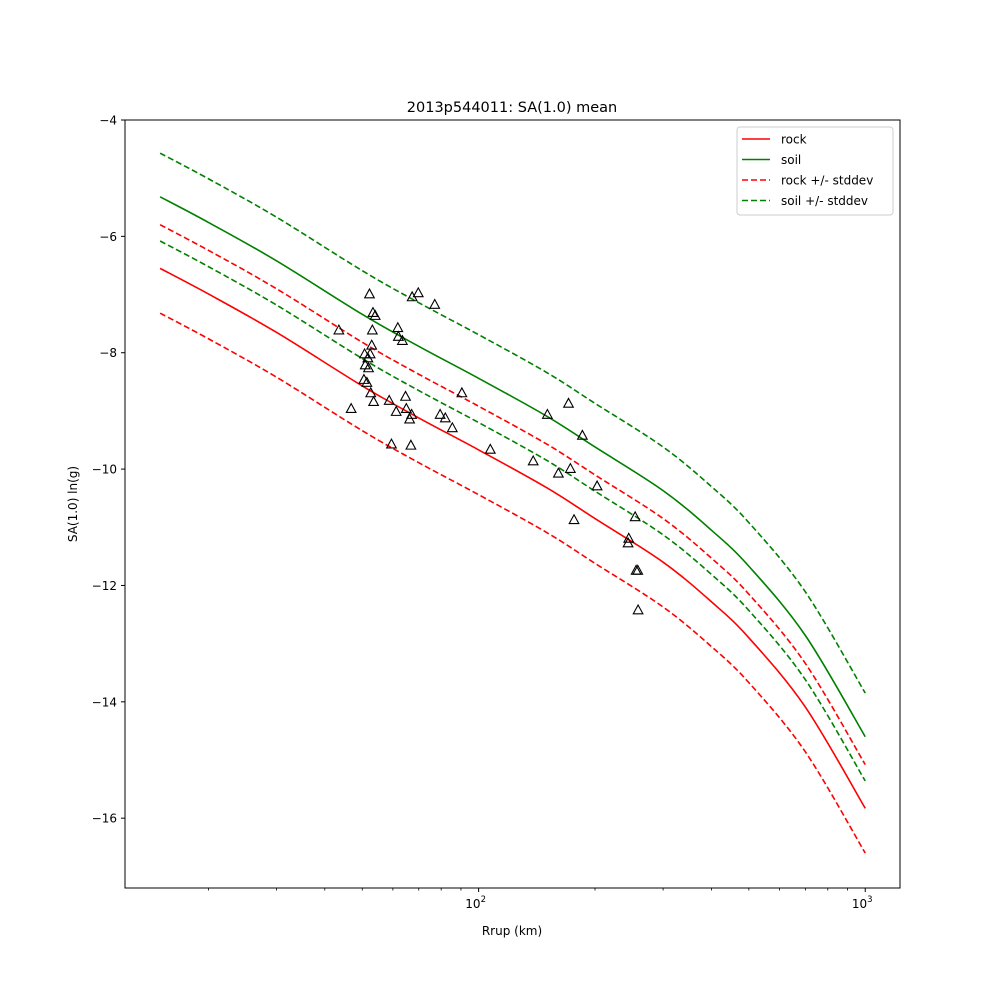 The image size is (1000, 1000). Describe the element at coordinates (512, 931) in the screenshot. I see `x-axis-label: Rrup (km)` at that location.